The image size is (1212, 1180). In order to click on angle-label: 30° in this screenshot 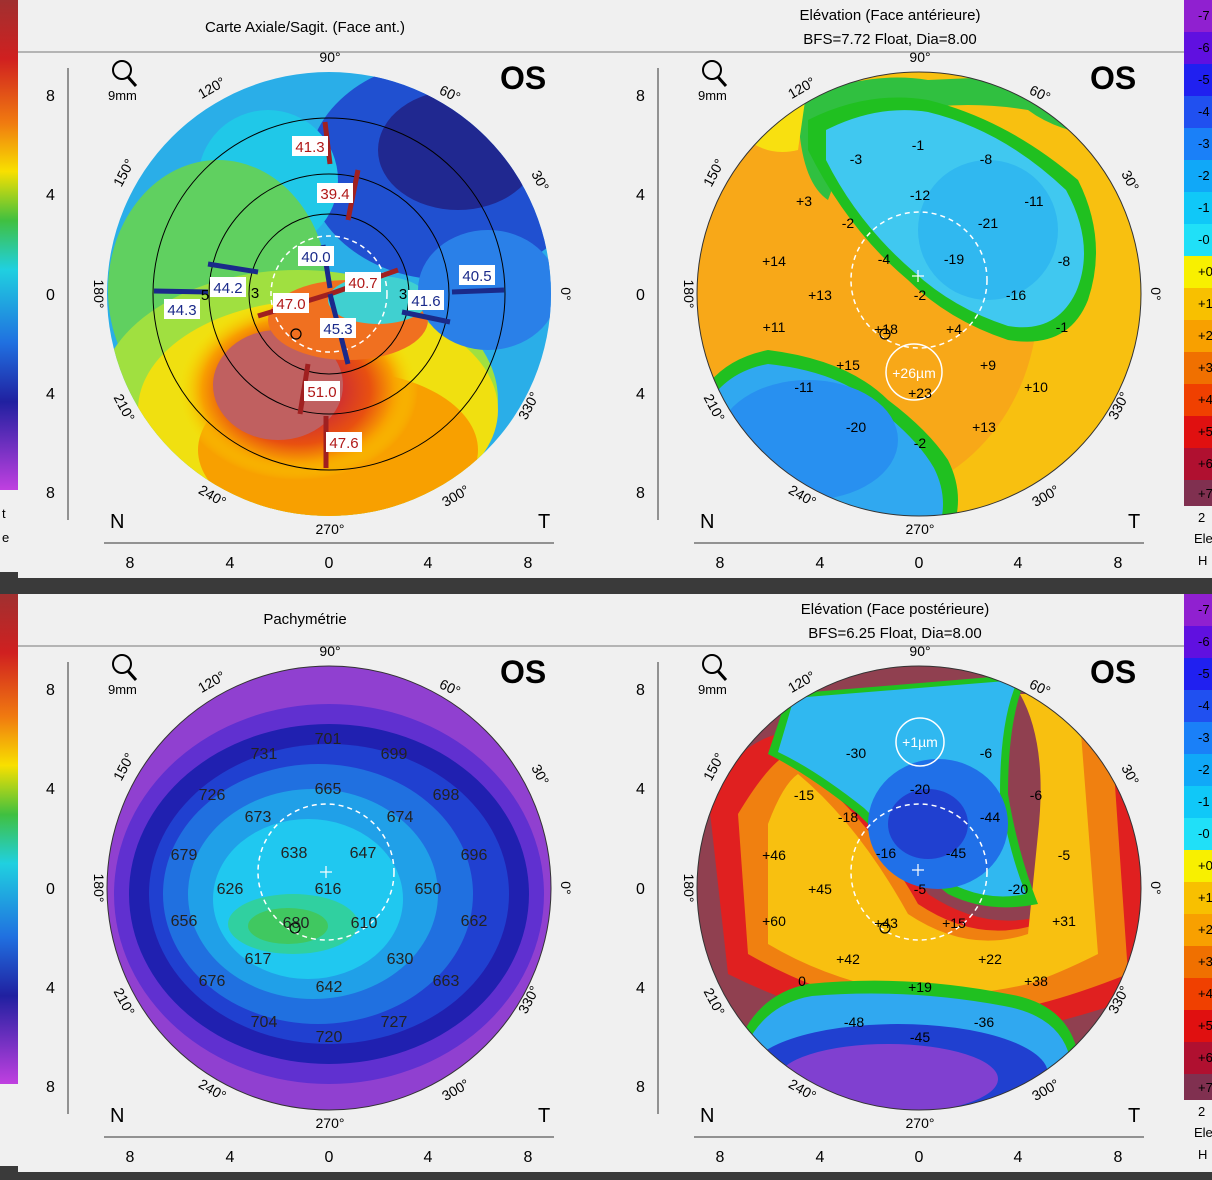, I will do `click(540, 775)`.